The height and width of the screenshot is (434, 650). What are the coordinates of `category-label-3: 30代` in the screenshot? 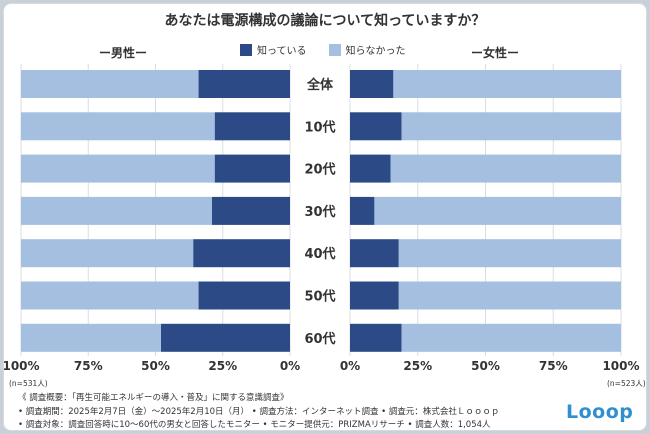 It's located at (319, 212).